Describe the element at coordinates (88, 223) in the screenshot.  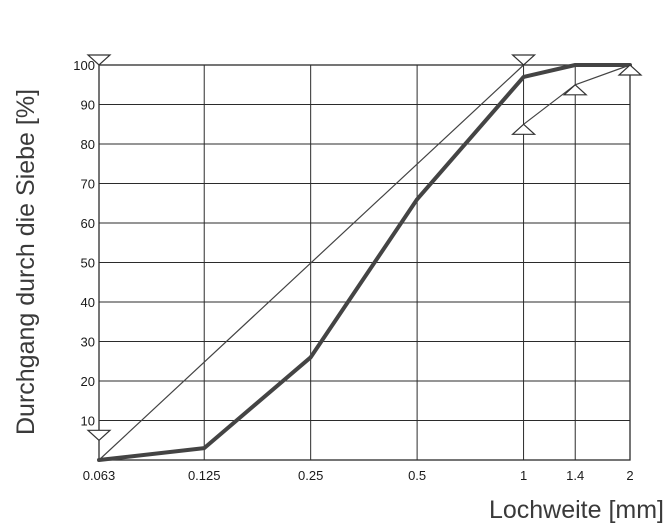
I see `y-tick-60: 60` at that location.